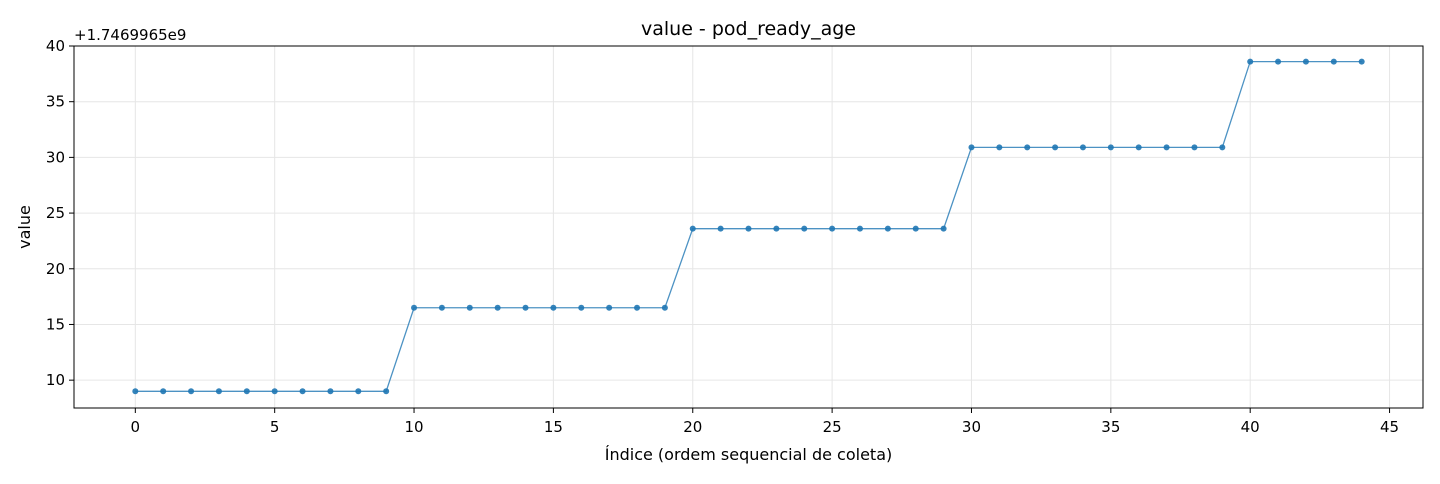  Describe the element at coordinates (748, 29) in the screenshot. I see `chart-title: value - pod_ready_age` at that location.